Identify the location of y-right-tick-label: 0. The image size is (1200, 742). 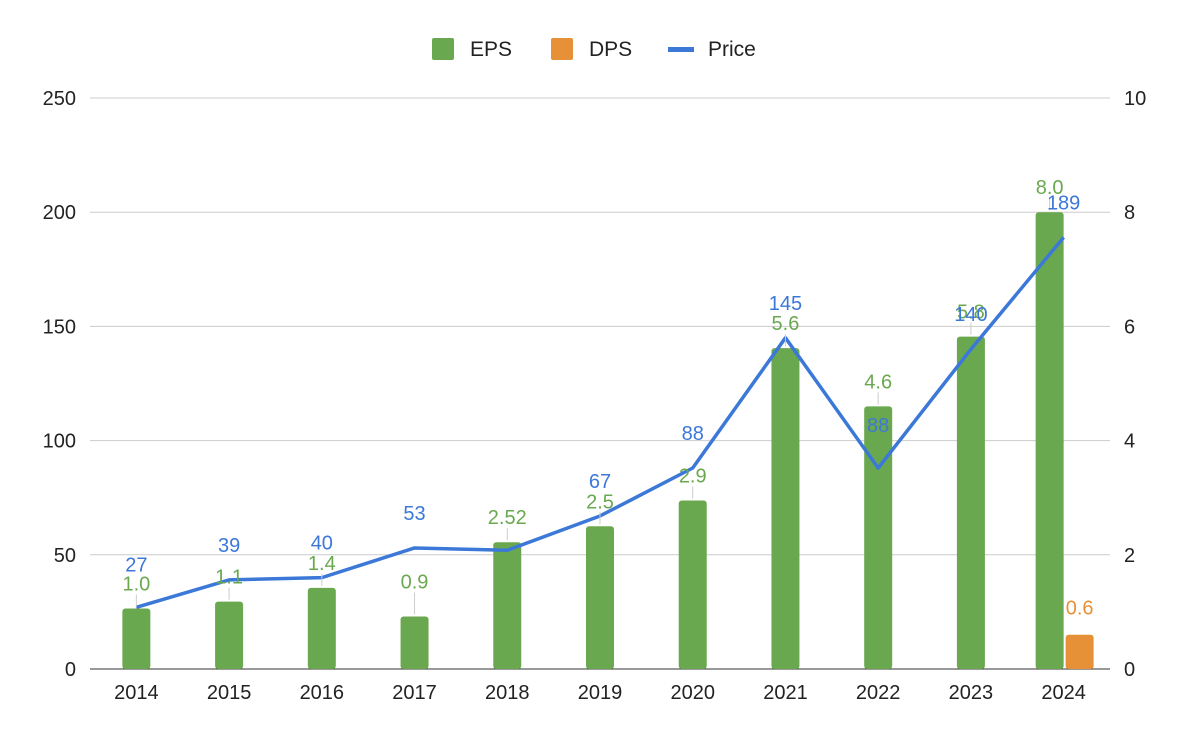
(1129, 670).